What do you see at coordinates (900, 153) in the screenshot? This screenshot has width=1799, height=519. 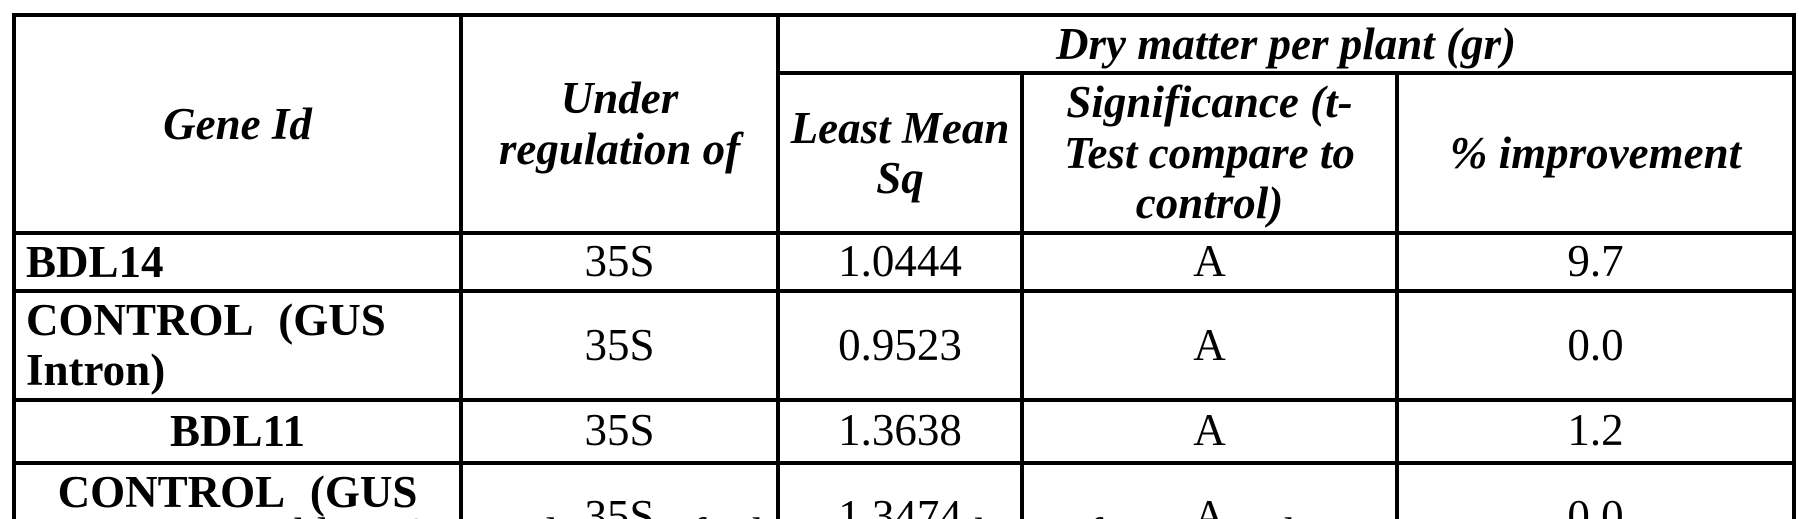 I see `header-least-mean-sq: Least Mean Sq` at bounding box center [900, 153].